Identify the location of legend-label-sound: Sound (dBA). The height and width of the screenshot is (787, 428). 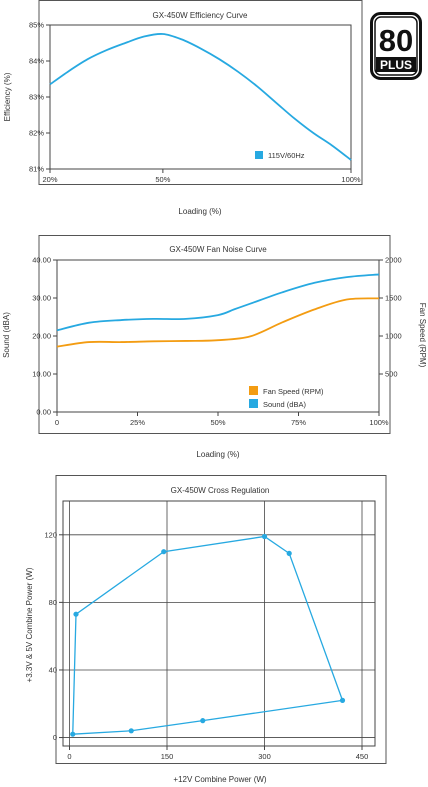
(284, 404).